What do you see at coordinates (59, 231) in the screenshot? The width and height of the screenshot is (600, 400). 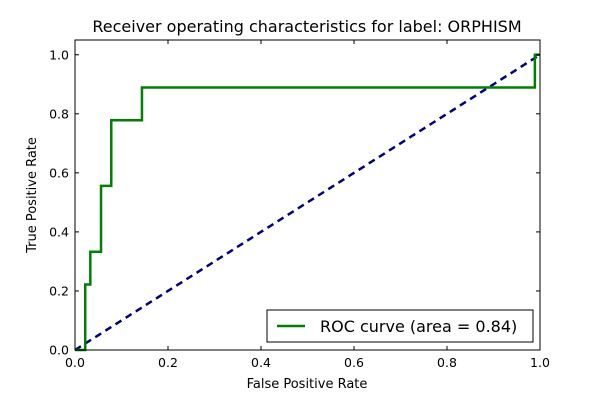 I see `y-tick-label: 0.4` at bounding box center [59, 231].